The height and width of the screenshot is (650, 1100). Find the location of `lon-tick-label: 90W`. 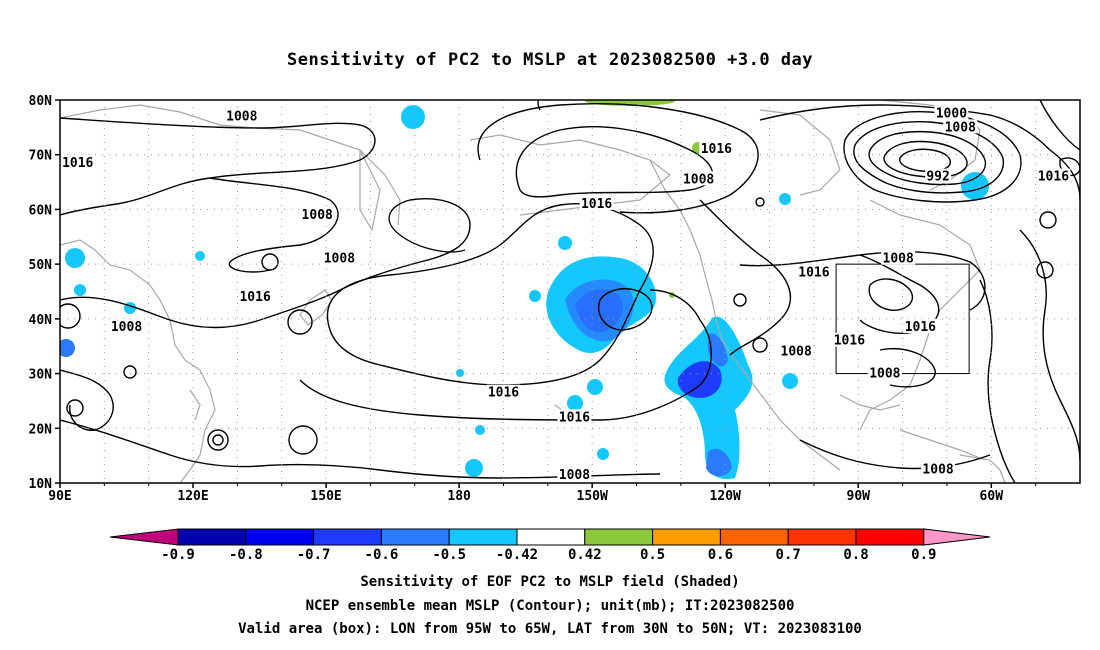

lon-tick-label: 90W is located at coordinates (859, 496).